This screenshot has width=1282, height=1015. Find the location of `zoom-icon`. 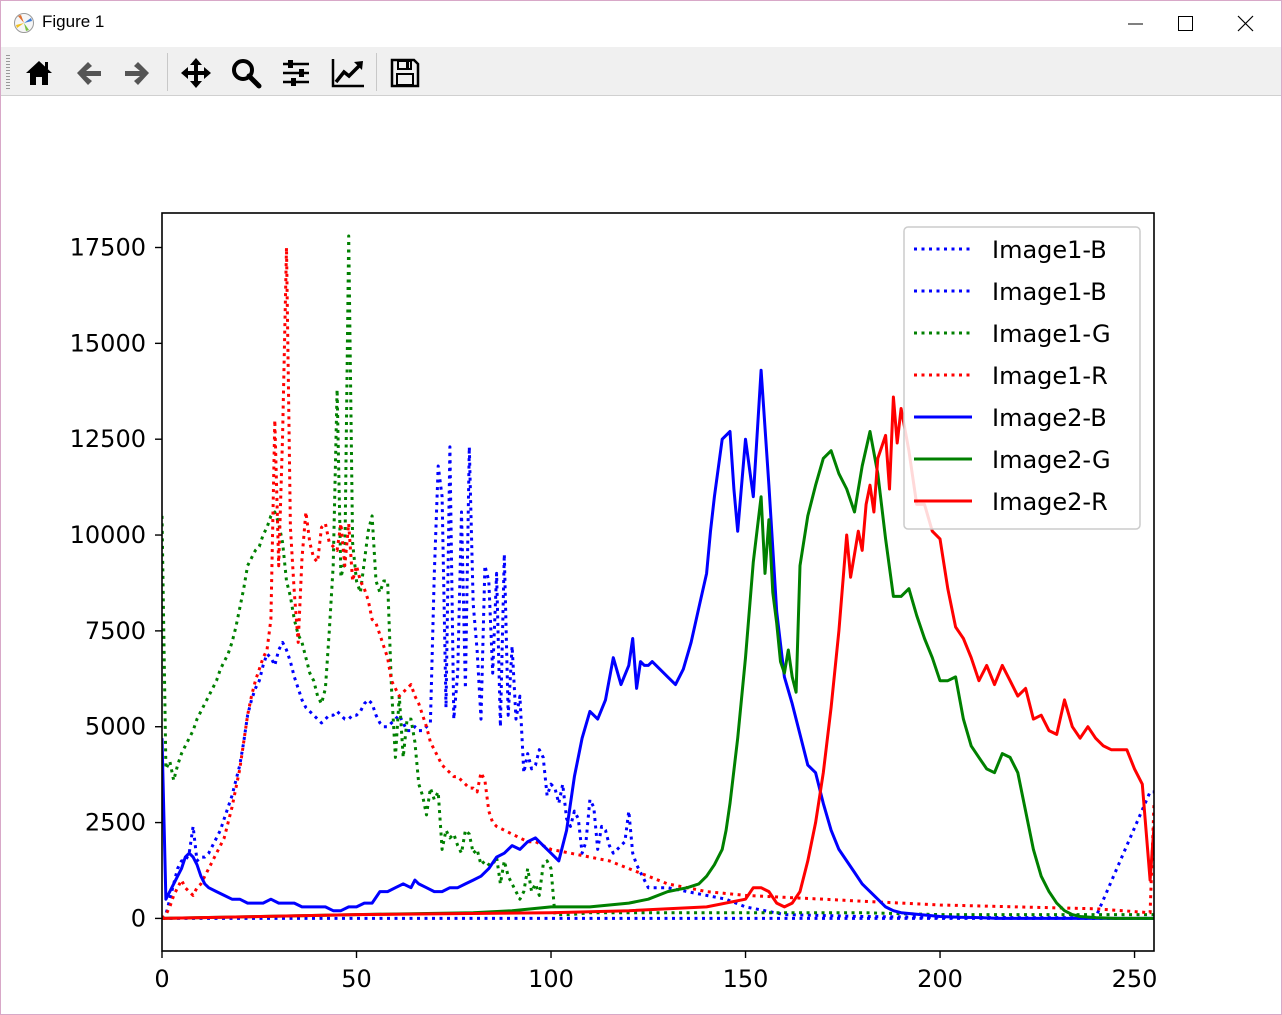

zoom-icon is located at coordinates (247, 74).